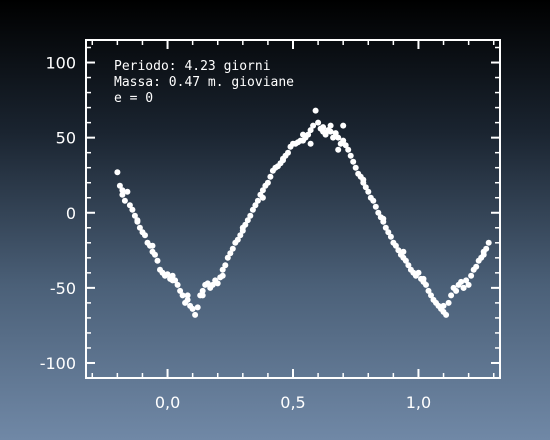  I want to click on x-tick-label: 1,0, so click(418, 402).